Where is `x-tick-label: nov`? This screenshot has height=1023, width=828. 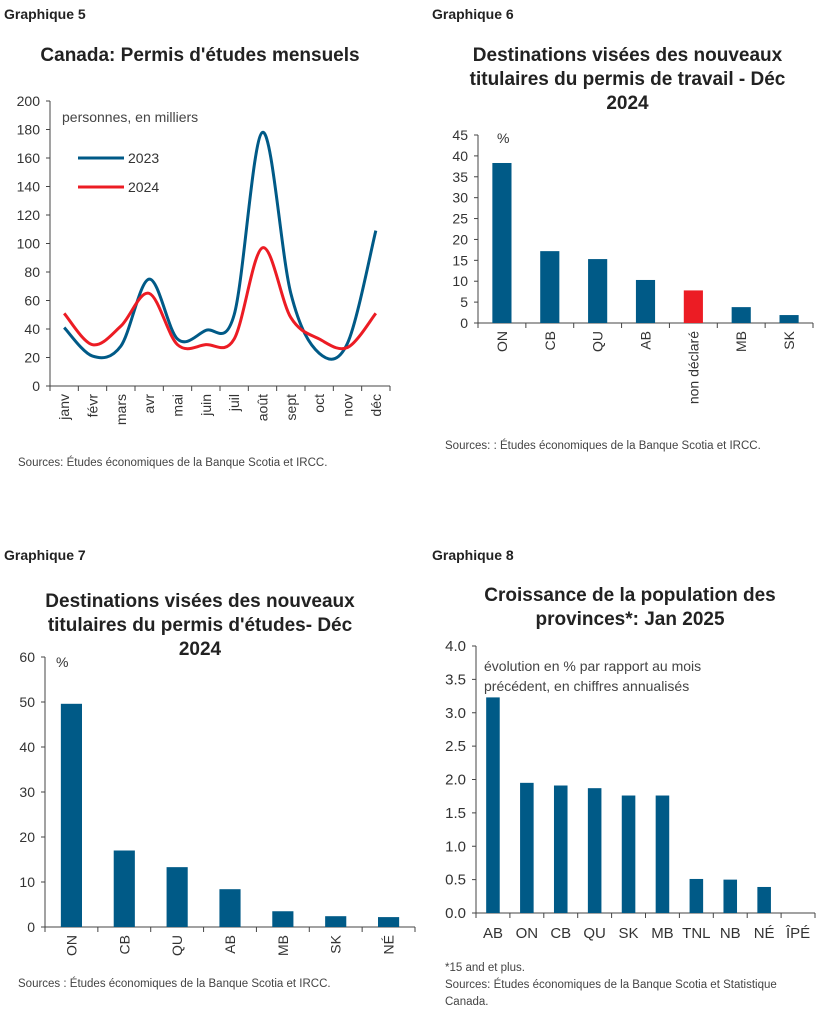
x-tick-label: nov is located at coordinates (348, 405).